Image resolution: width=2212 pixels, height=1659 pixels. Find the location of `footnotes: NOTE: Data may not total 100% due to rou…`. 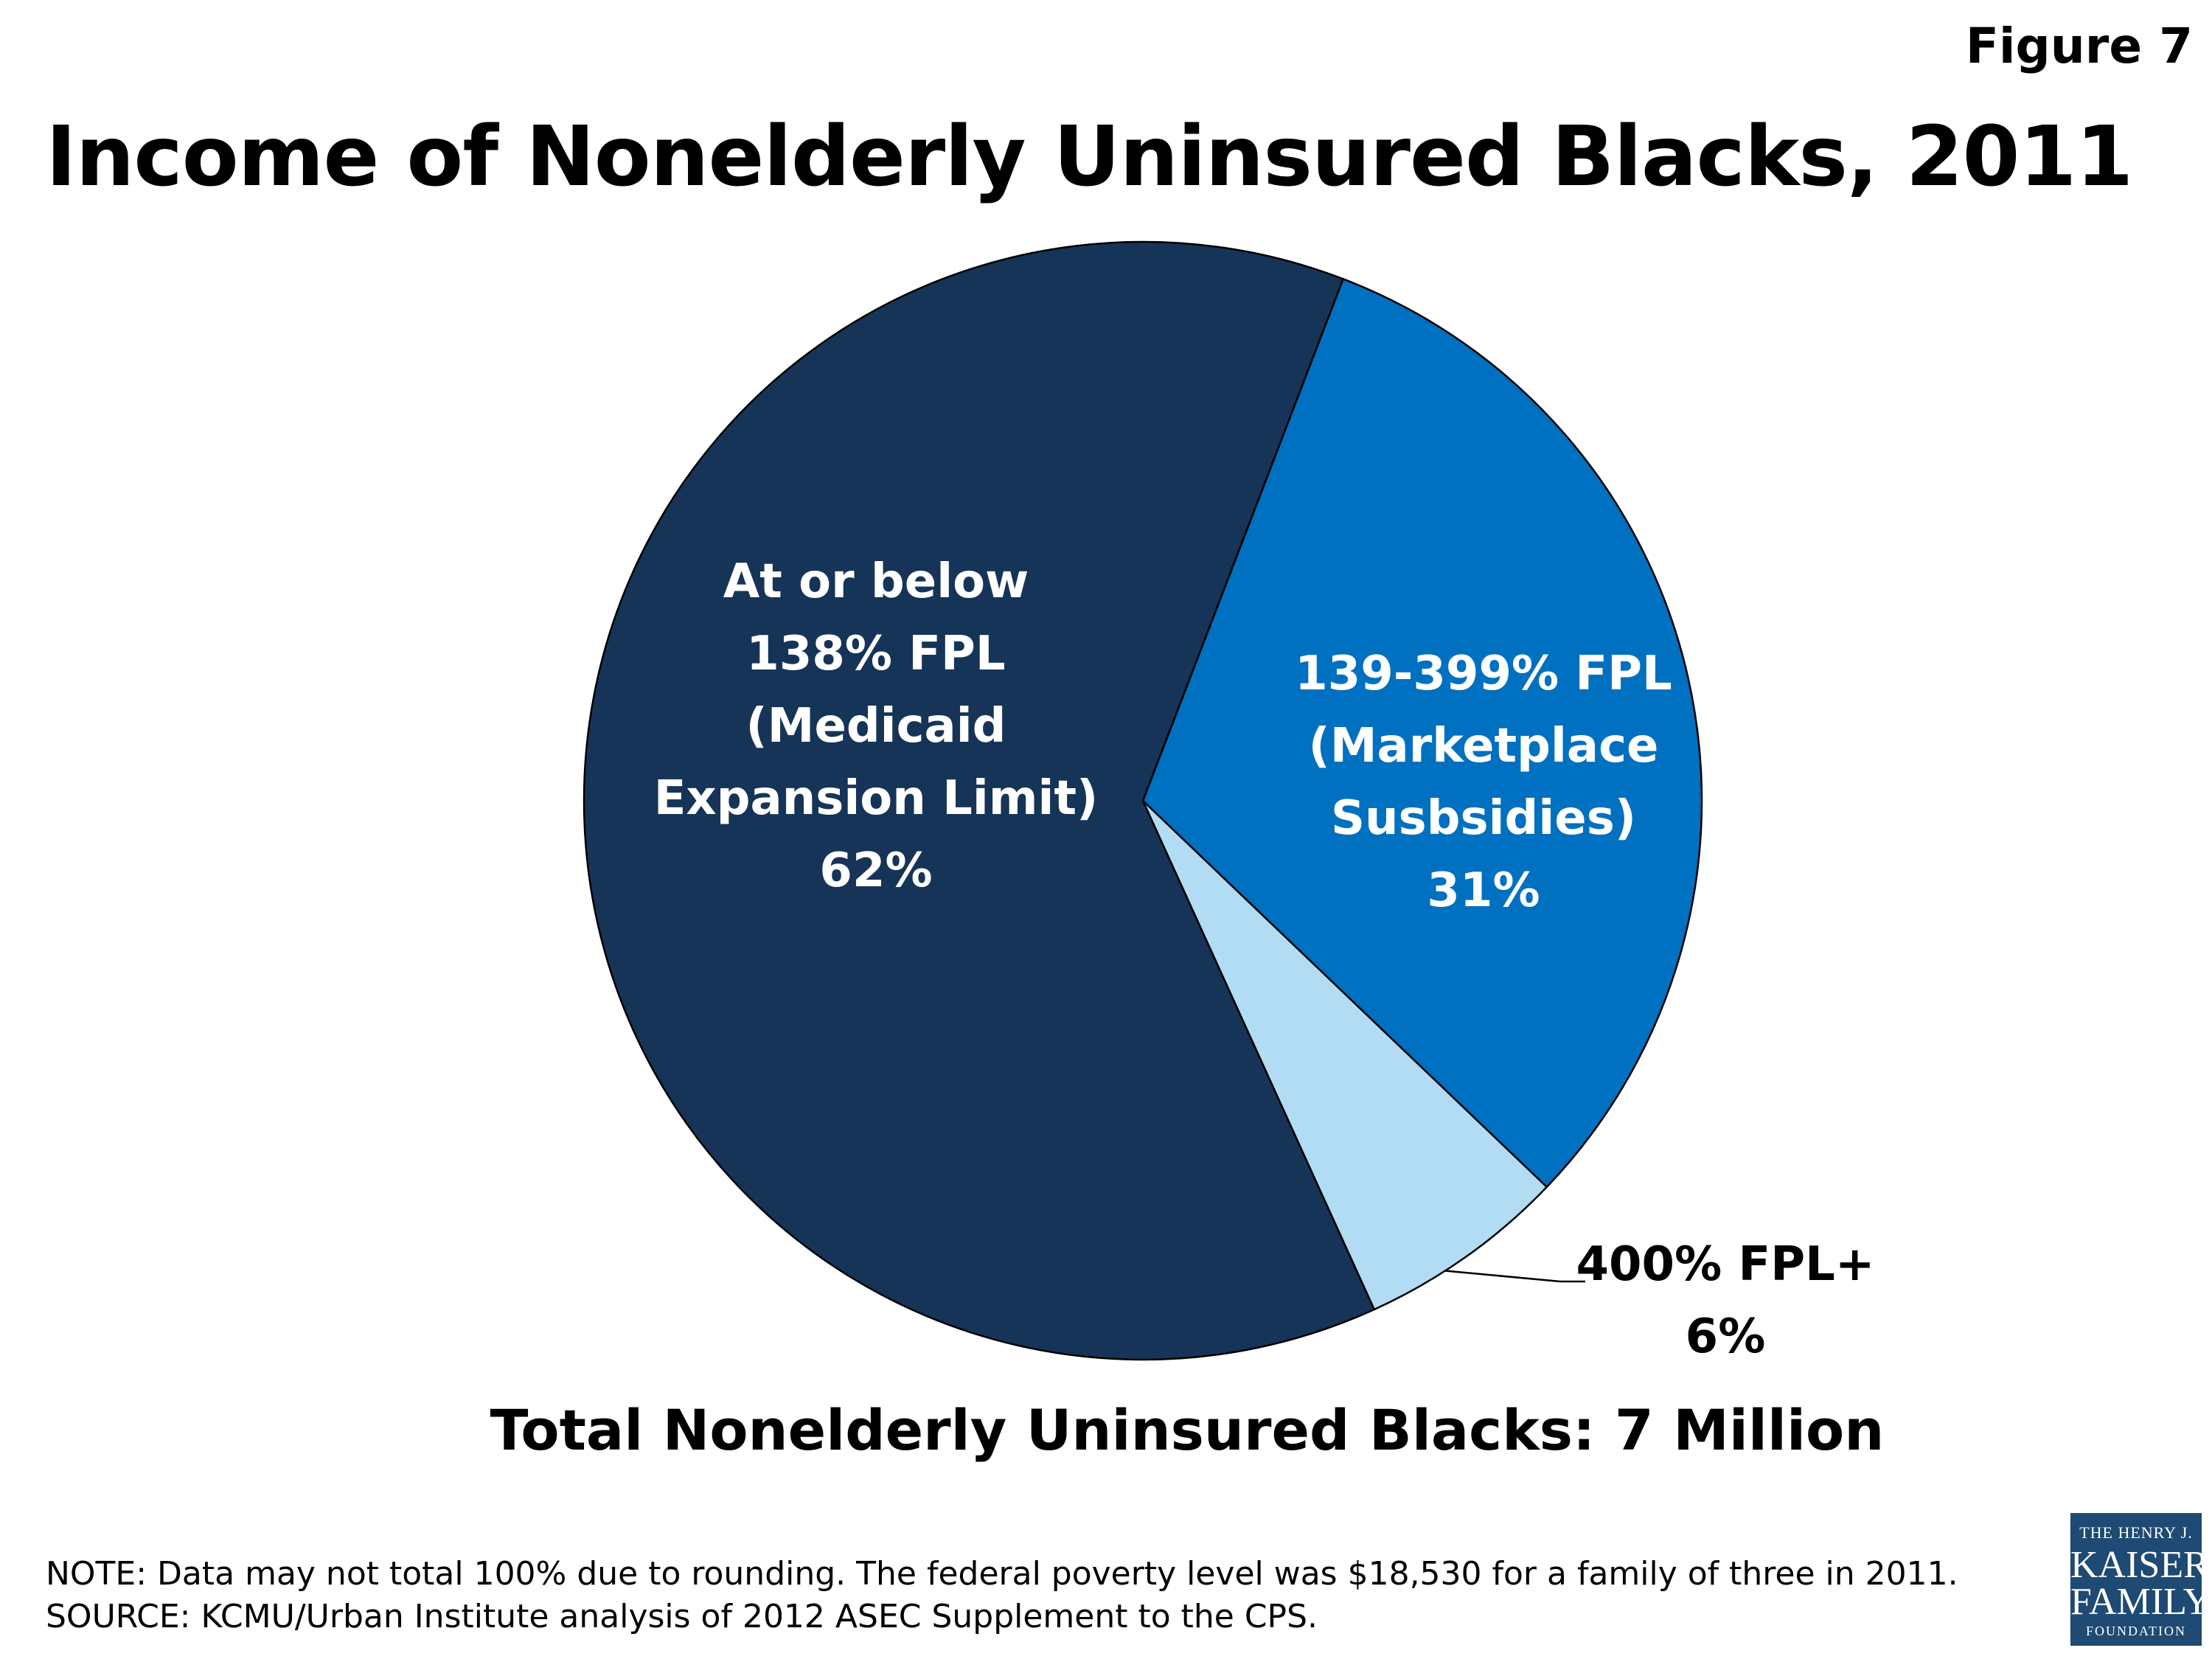

footnotes: NOTE: Data may not total 100% due to rou… is located at coordinates (1002, 1595).